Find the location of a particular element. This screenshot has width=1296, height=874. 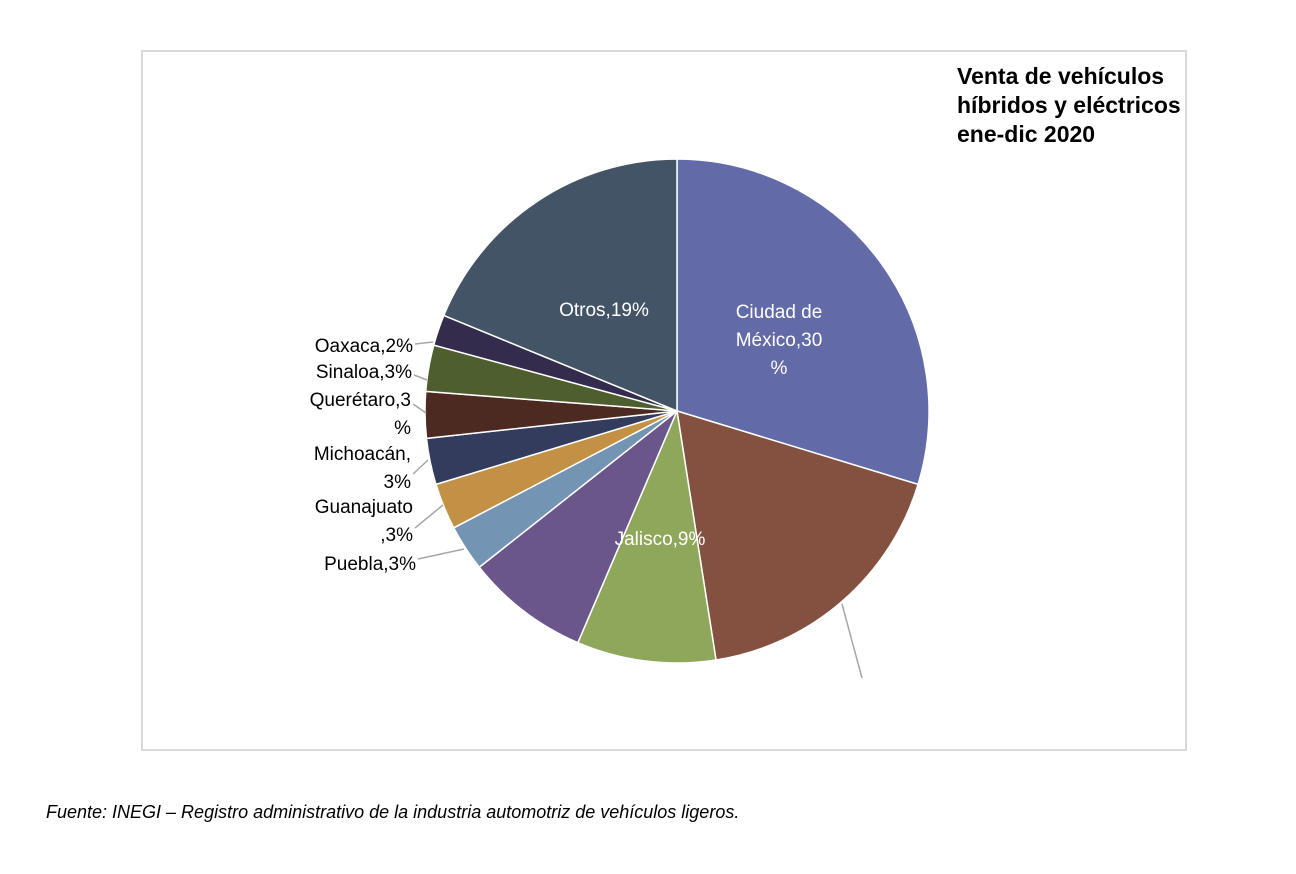

slice-label-line: Otros,19% is located at coordinates (604, 310).